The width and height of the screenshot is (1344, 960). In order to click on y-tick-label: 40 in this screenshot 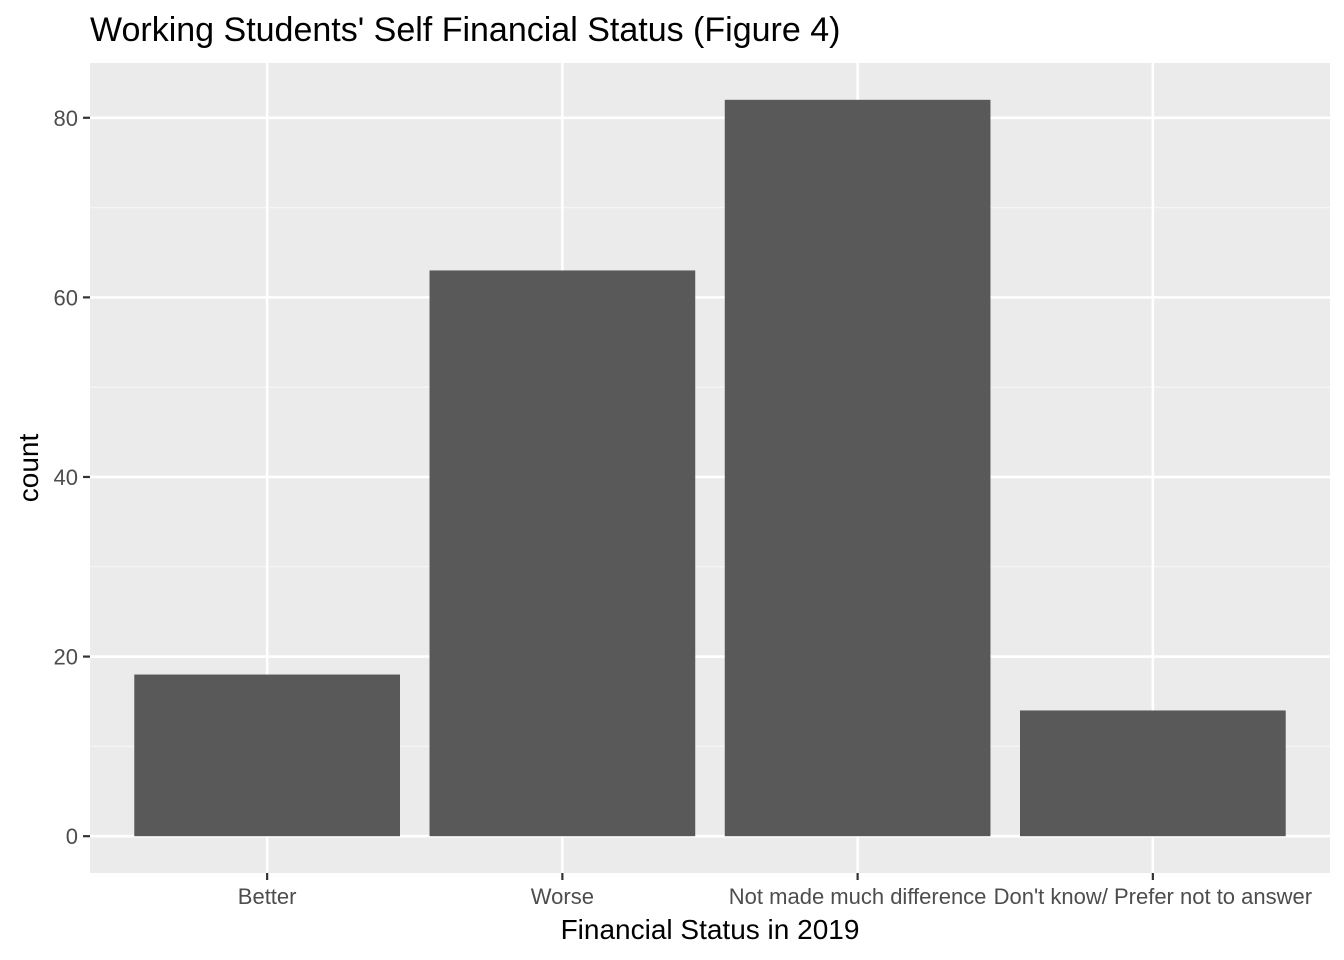, I will do `click(66, 477)`.